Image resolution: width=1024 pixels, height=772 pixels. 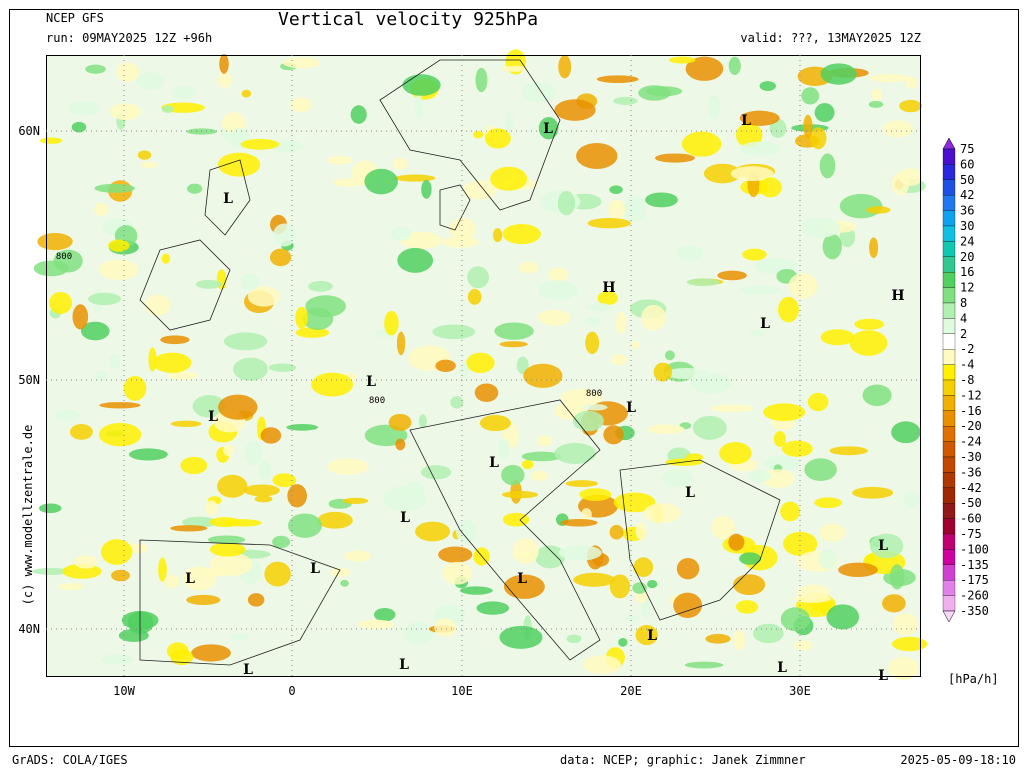 What do you see at coordinates (963, 334) in the screenshot?
I see `legend-label: 2` at bounding box center [963, 334].